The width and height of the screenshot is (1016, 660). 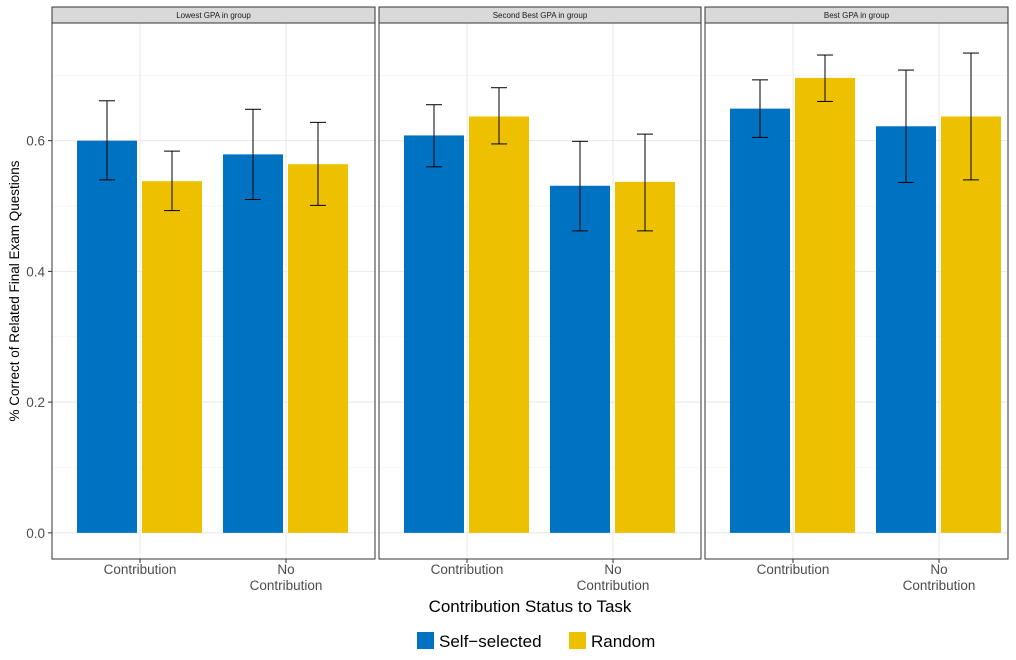 I want to click on y-tick-label: 0.6, so click(x=35, y=141).